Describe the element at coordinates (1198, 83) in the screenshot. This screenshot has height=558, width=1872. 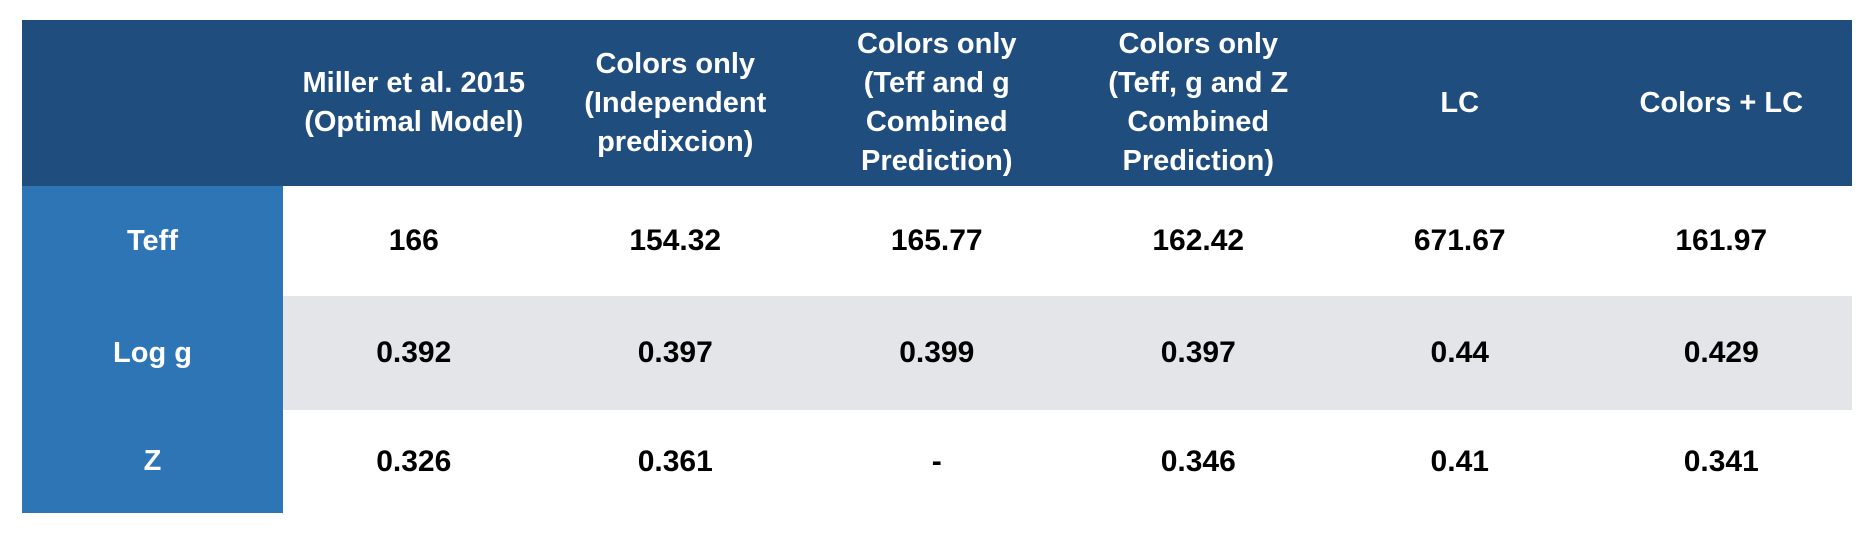
I see `column-header-line: (Teff, g and Z` at that location.